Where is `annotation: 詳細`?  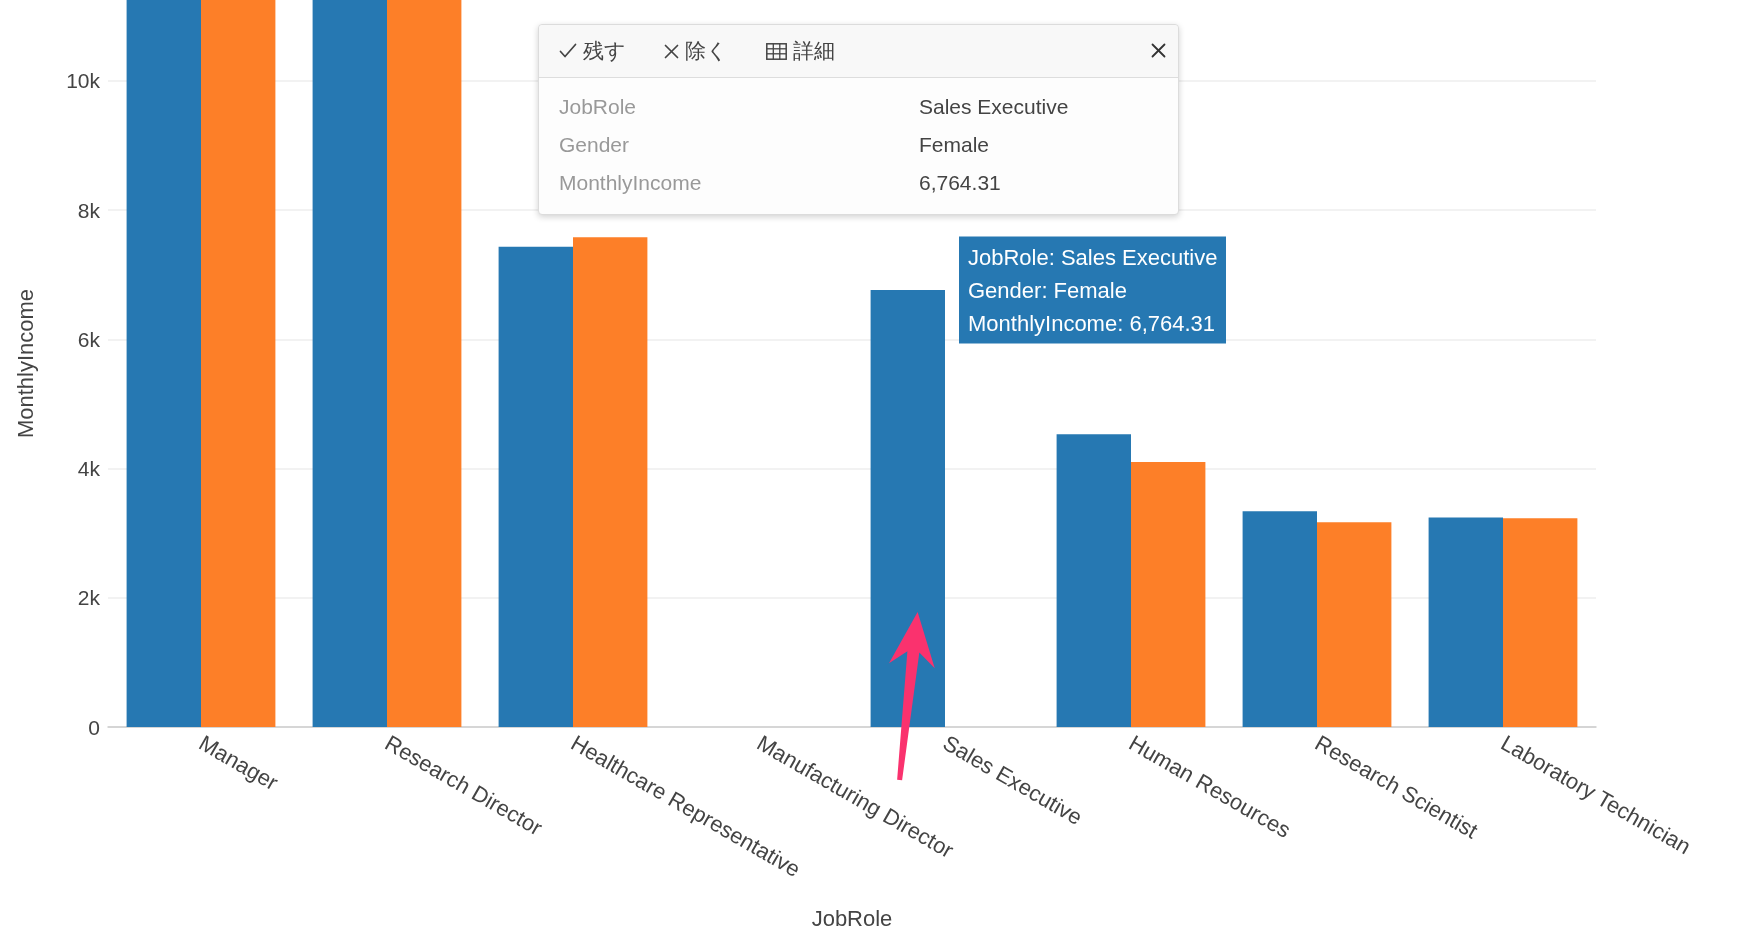
annotation: 詳細 is located at coordinates (814, 51).